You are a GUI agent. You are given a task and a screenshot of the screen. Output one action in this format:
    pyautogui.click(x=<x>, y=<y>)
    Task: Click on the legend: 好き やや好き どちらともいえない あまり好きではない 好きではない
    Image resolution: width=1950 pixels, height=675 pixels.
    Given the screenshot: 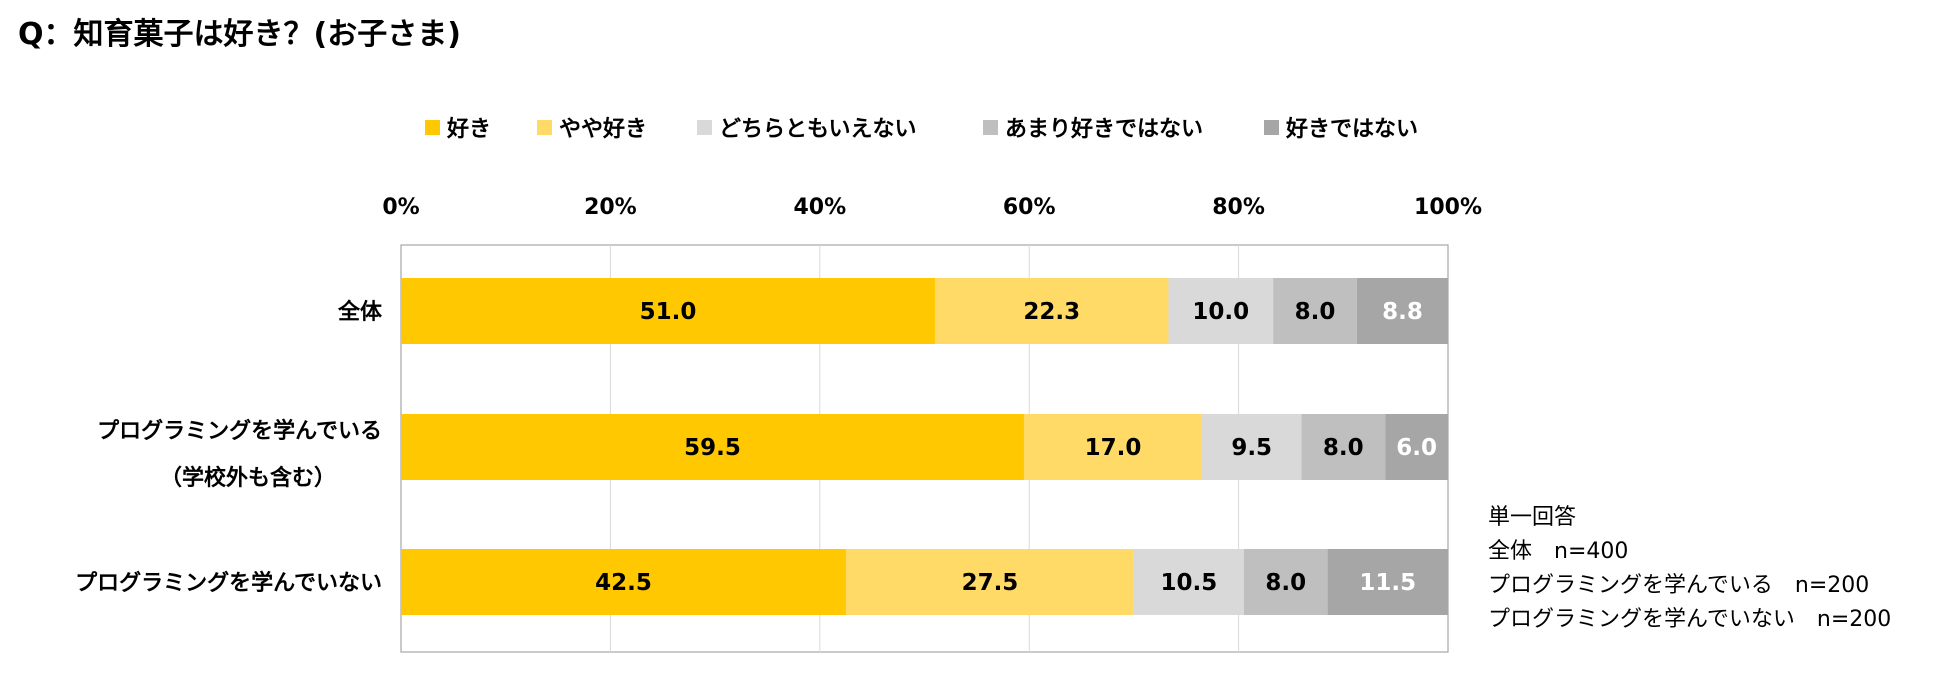 What is the action you would take?
    pyautogui.click(x=921, y=129)
    